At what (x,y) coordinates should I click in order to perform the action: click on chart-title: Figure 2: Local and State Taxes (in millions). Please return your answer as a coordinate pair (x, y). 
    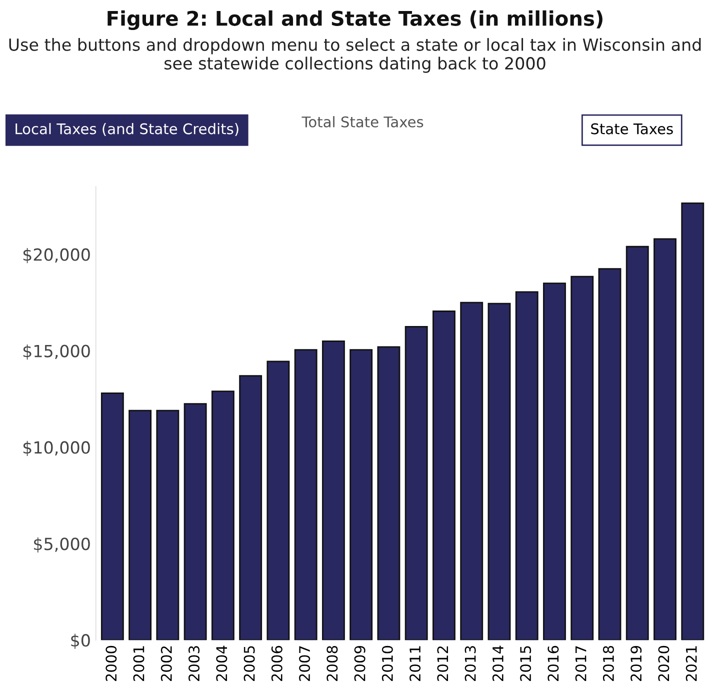
    Looking at the image, I should click on (355, 20).